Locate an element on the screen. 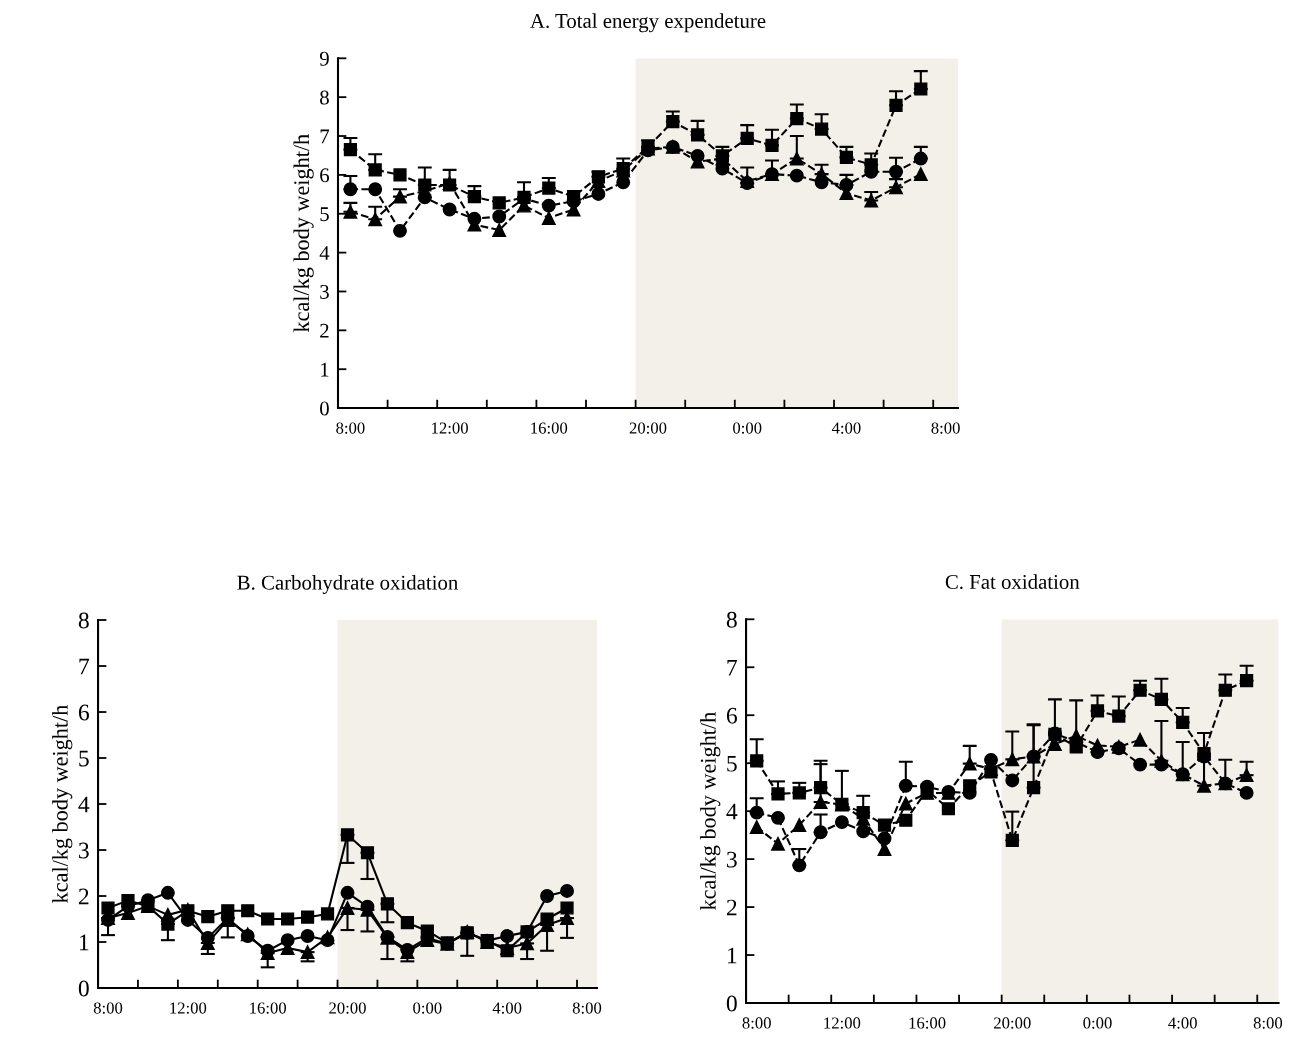 Image resolution: width=1302 pixels, height=1041 pixels. chart-title: C. Fat oxidation is located at coordinates (1012, 582).